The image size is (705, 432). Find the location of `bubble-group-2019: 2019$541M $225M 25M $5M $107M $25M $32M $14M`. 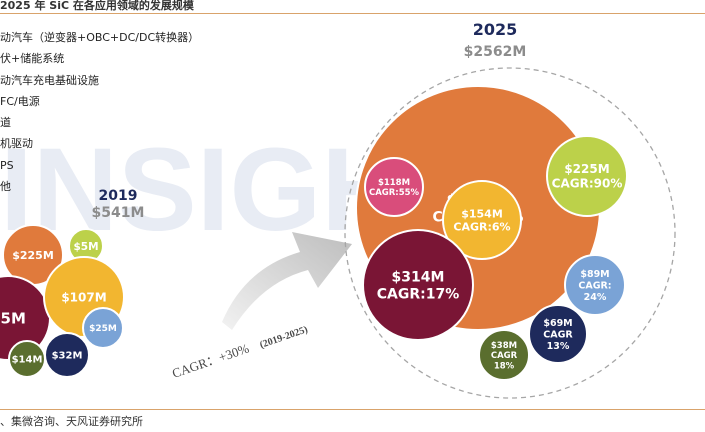

bubble-group-2019: 2019$541M $225M 25M $5M $107M $25M $32M $14M is located at coordinates (72, 283).